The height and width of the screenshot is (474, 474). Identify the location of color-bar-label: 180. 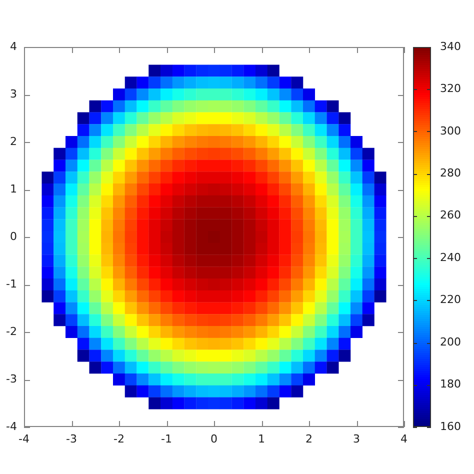
(450, 384).